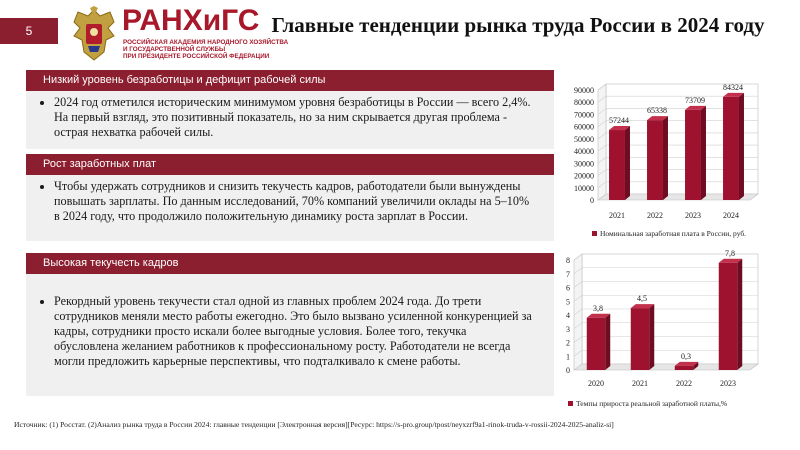  What do you see at coordinates (568, 274) in the screenshot?
I see `y-tick-label: 7` at bounding box center [568, 274].